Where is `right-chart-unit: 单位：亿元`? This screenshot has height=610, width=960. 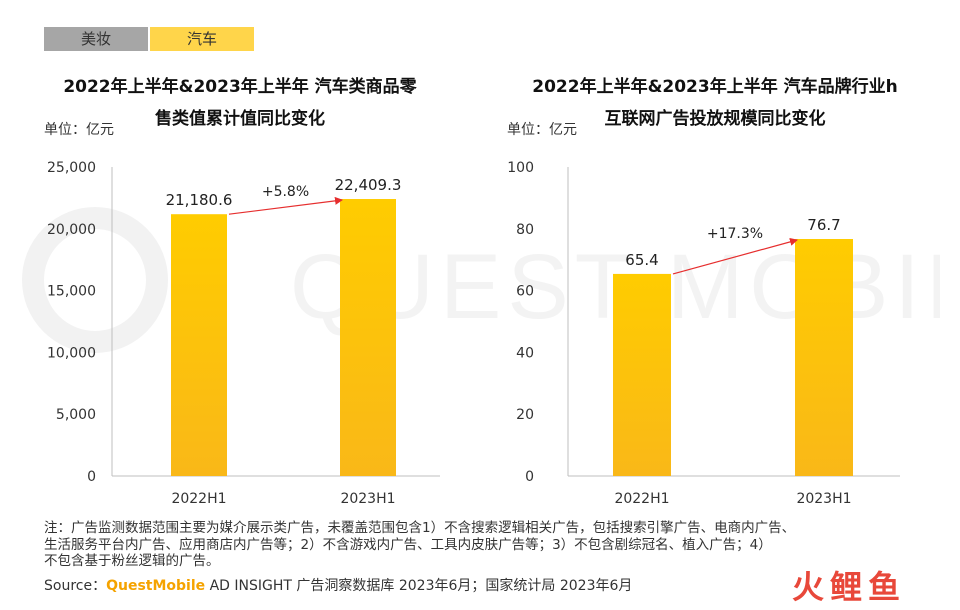
right-chart-unit: 单位：亿元 is located at coordinates (542, 130).